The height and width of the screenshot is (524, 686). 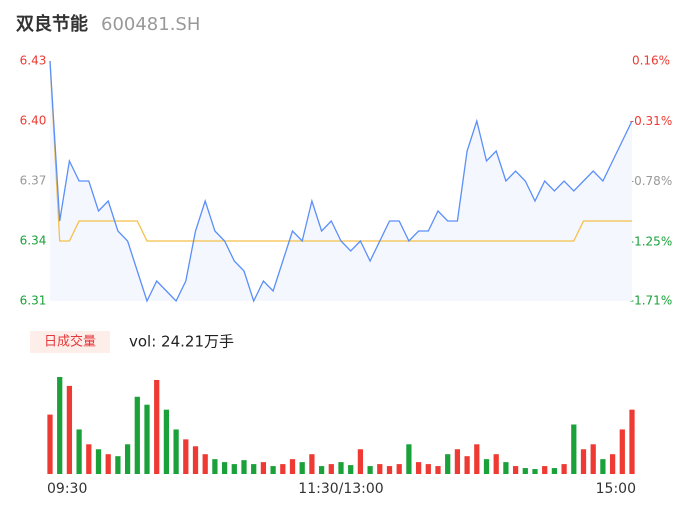 What do you see at coordinates (651, 241) in the screenshot?
I see `y2-tick-label: -1.25%` at bounding box center [651, 241].